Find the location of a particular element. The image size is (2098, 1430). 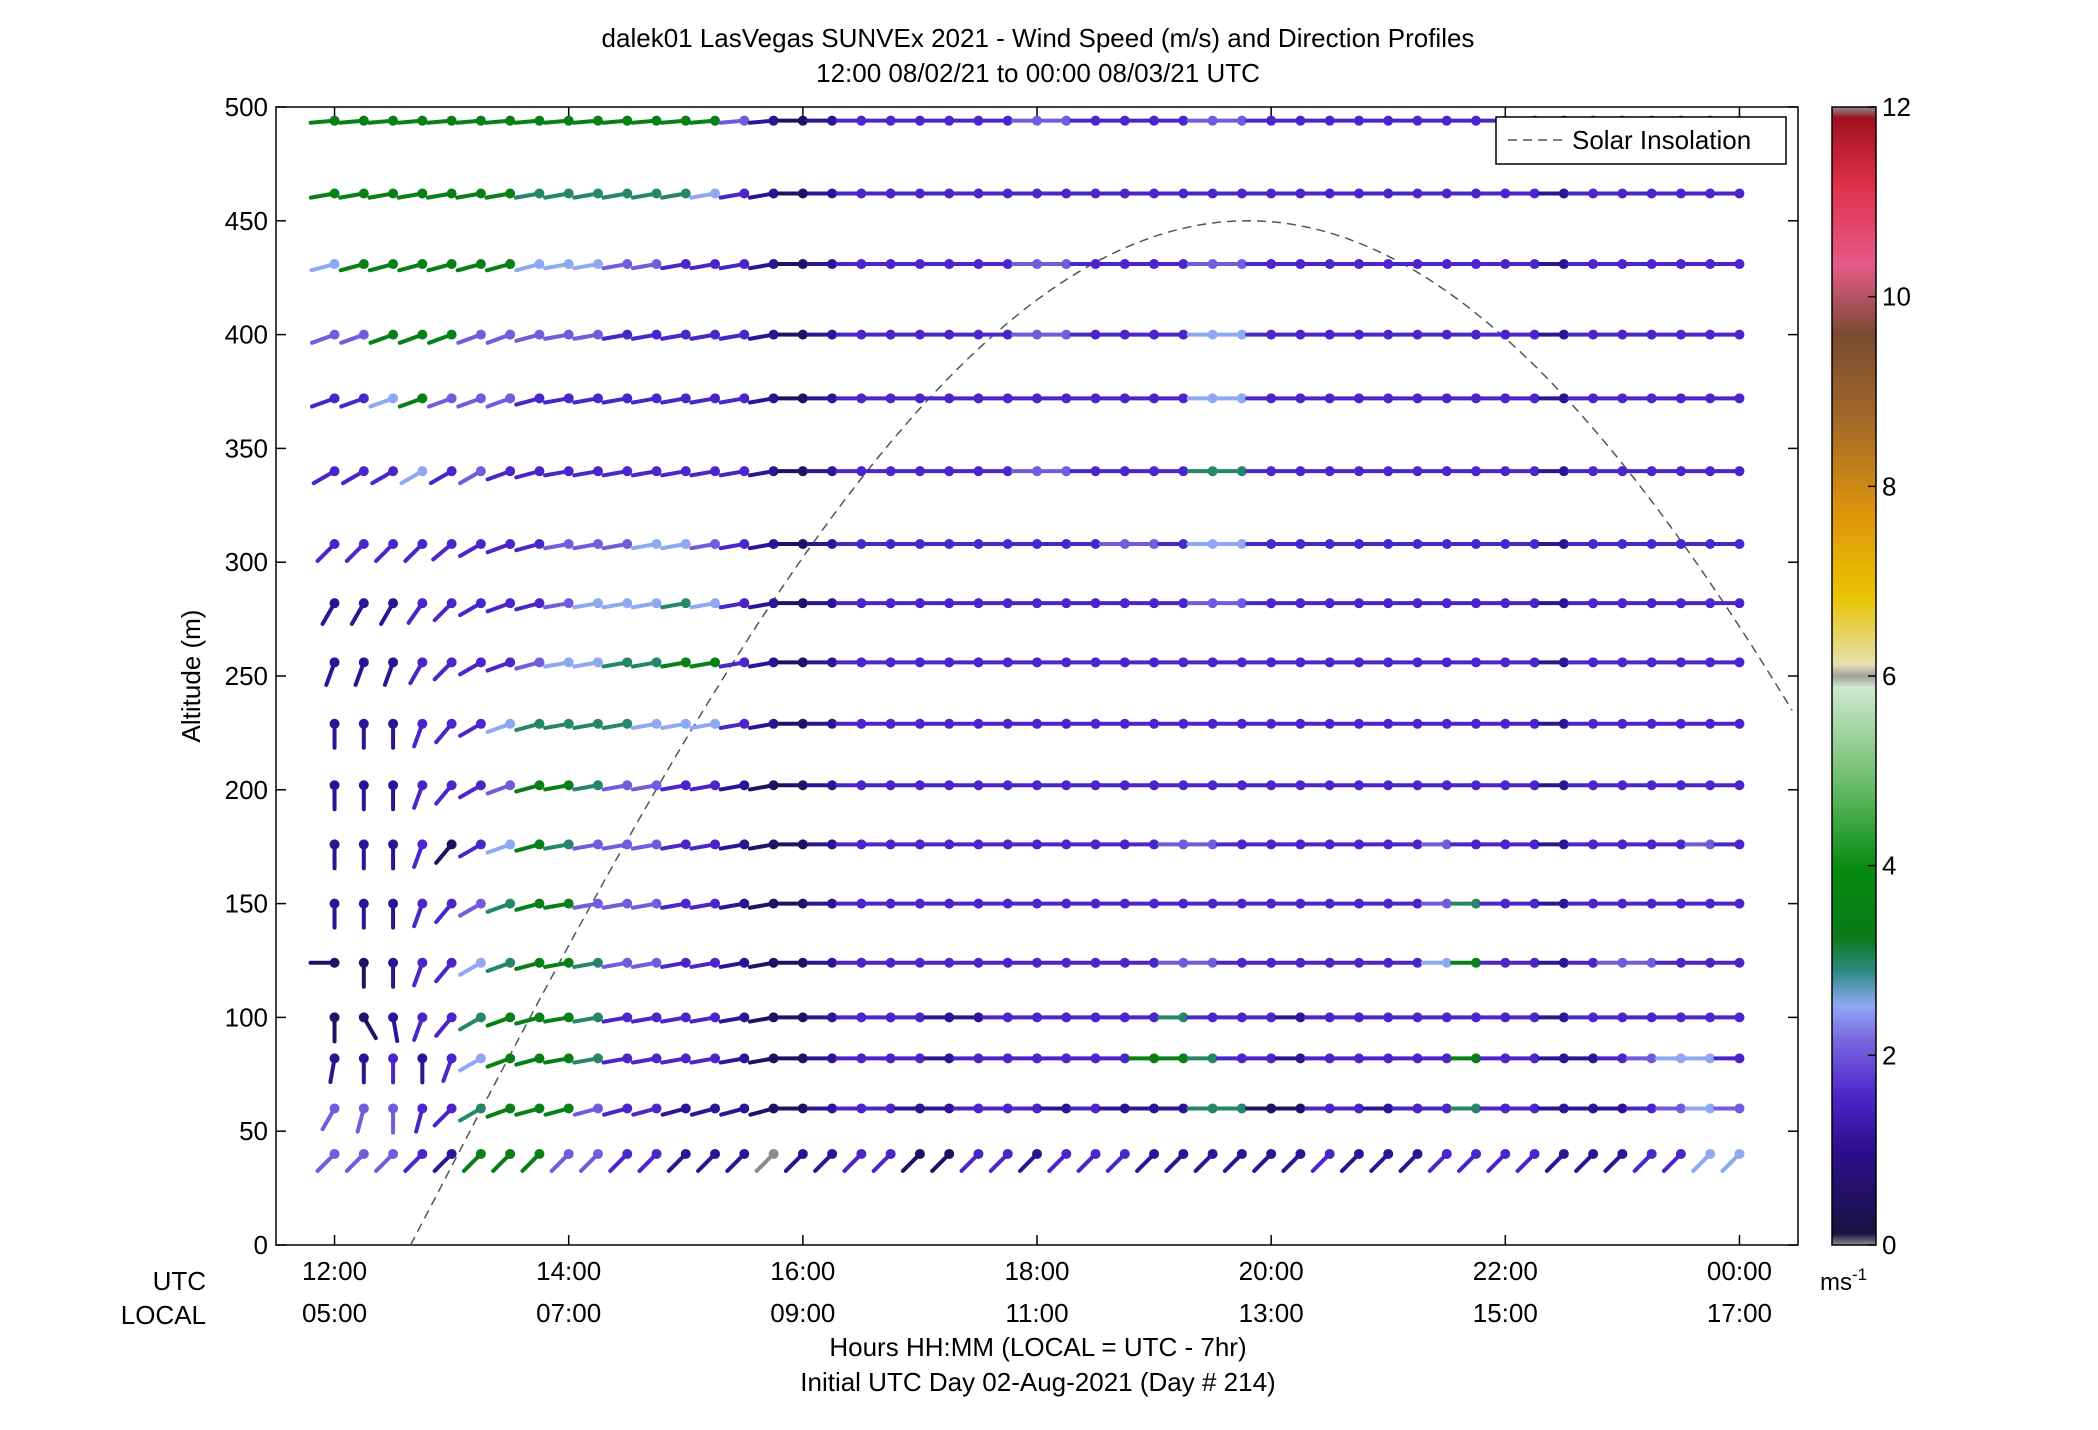

colorbar-tick-label: 2 is located at coordinates (1889, 1055).